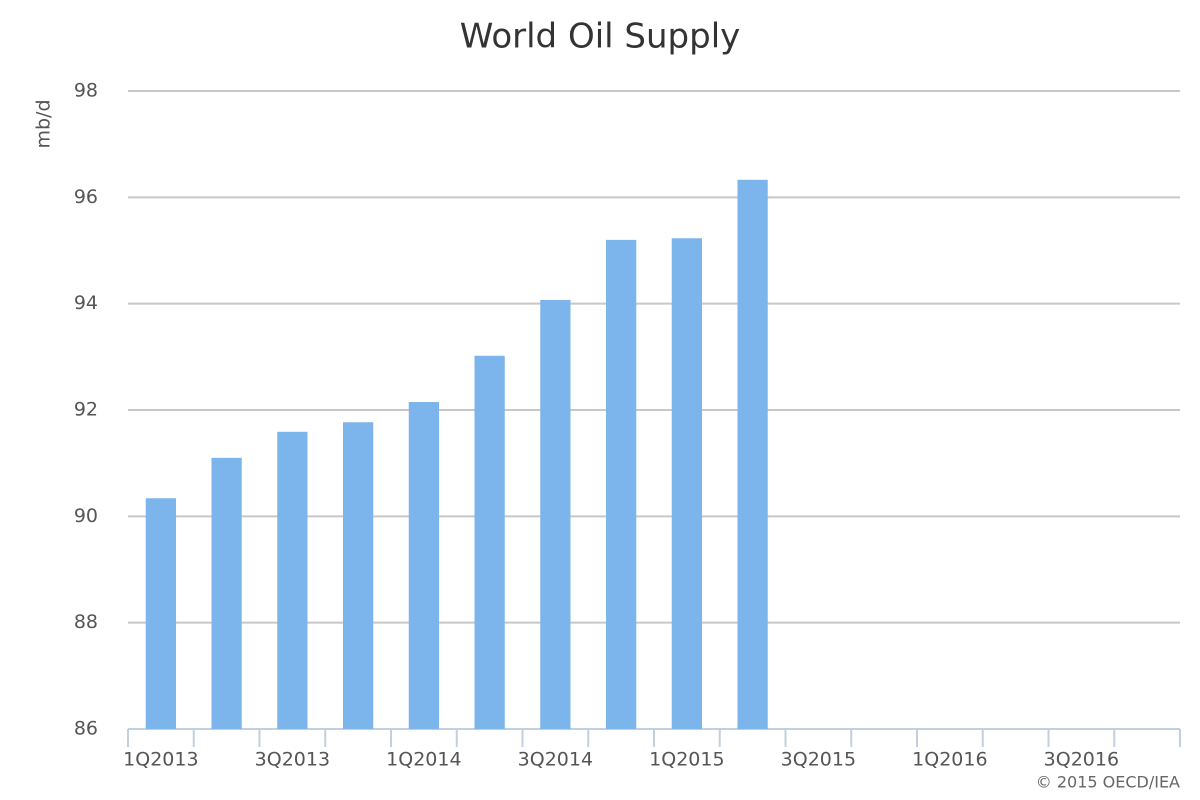 The image size is (1200, 800). I want to click on x-tick-label: 3Q2015, so click(818, 760).